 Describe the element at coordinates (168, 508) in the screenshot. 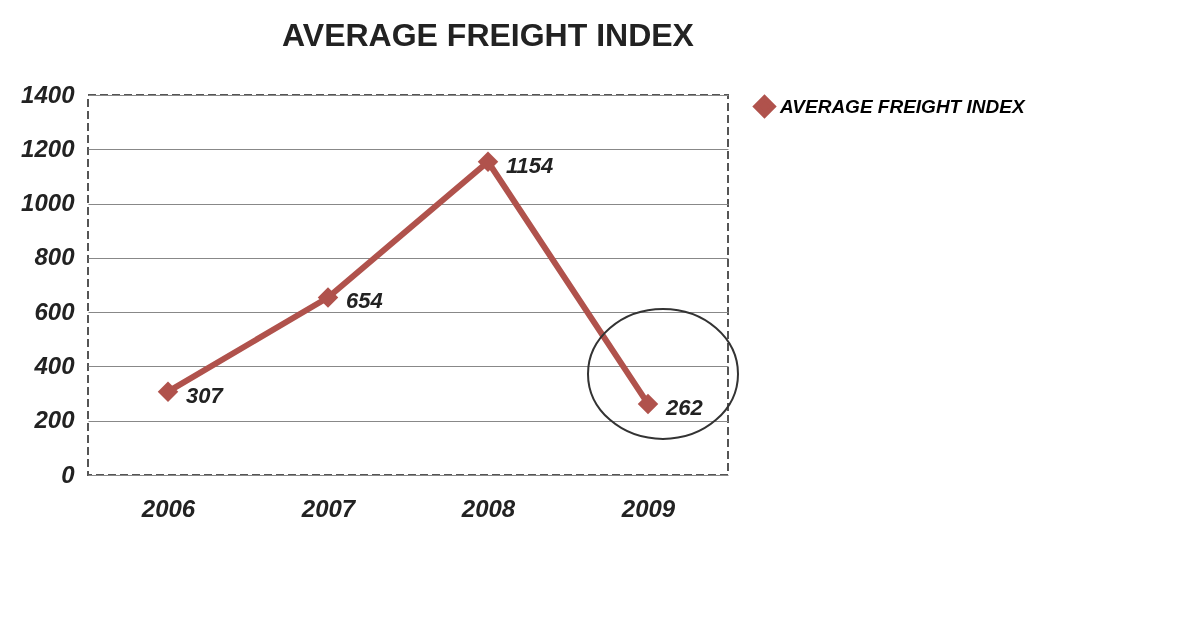

I see `x-tick-label: 2006` at that location.